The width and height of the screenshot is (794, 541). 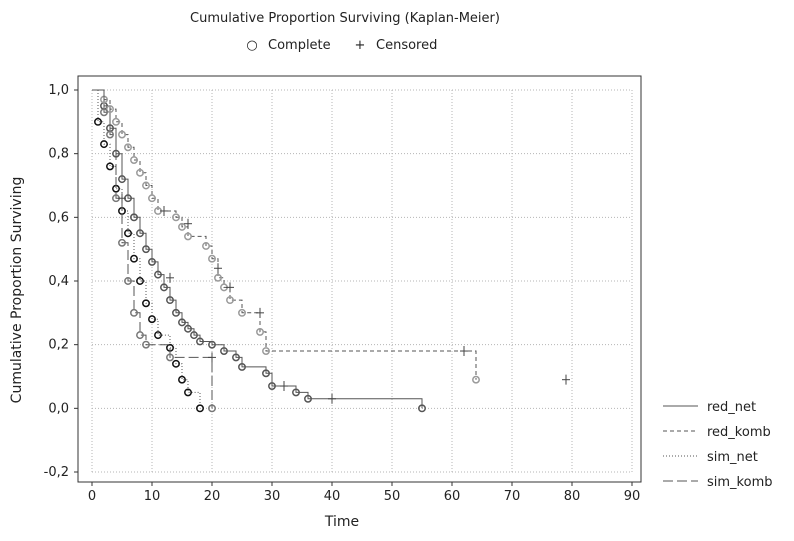 What do you see at coordinates (732, 457) in the screenshot?
I see `legend-label-sim_net: sim_net` at bounding box center [732, 457].